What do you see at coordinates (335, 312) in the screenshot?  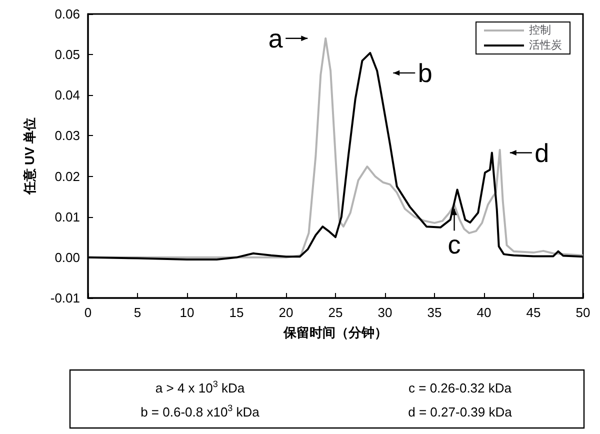 I see `x-tick-label: 25` at bounding box center [335, 312].